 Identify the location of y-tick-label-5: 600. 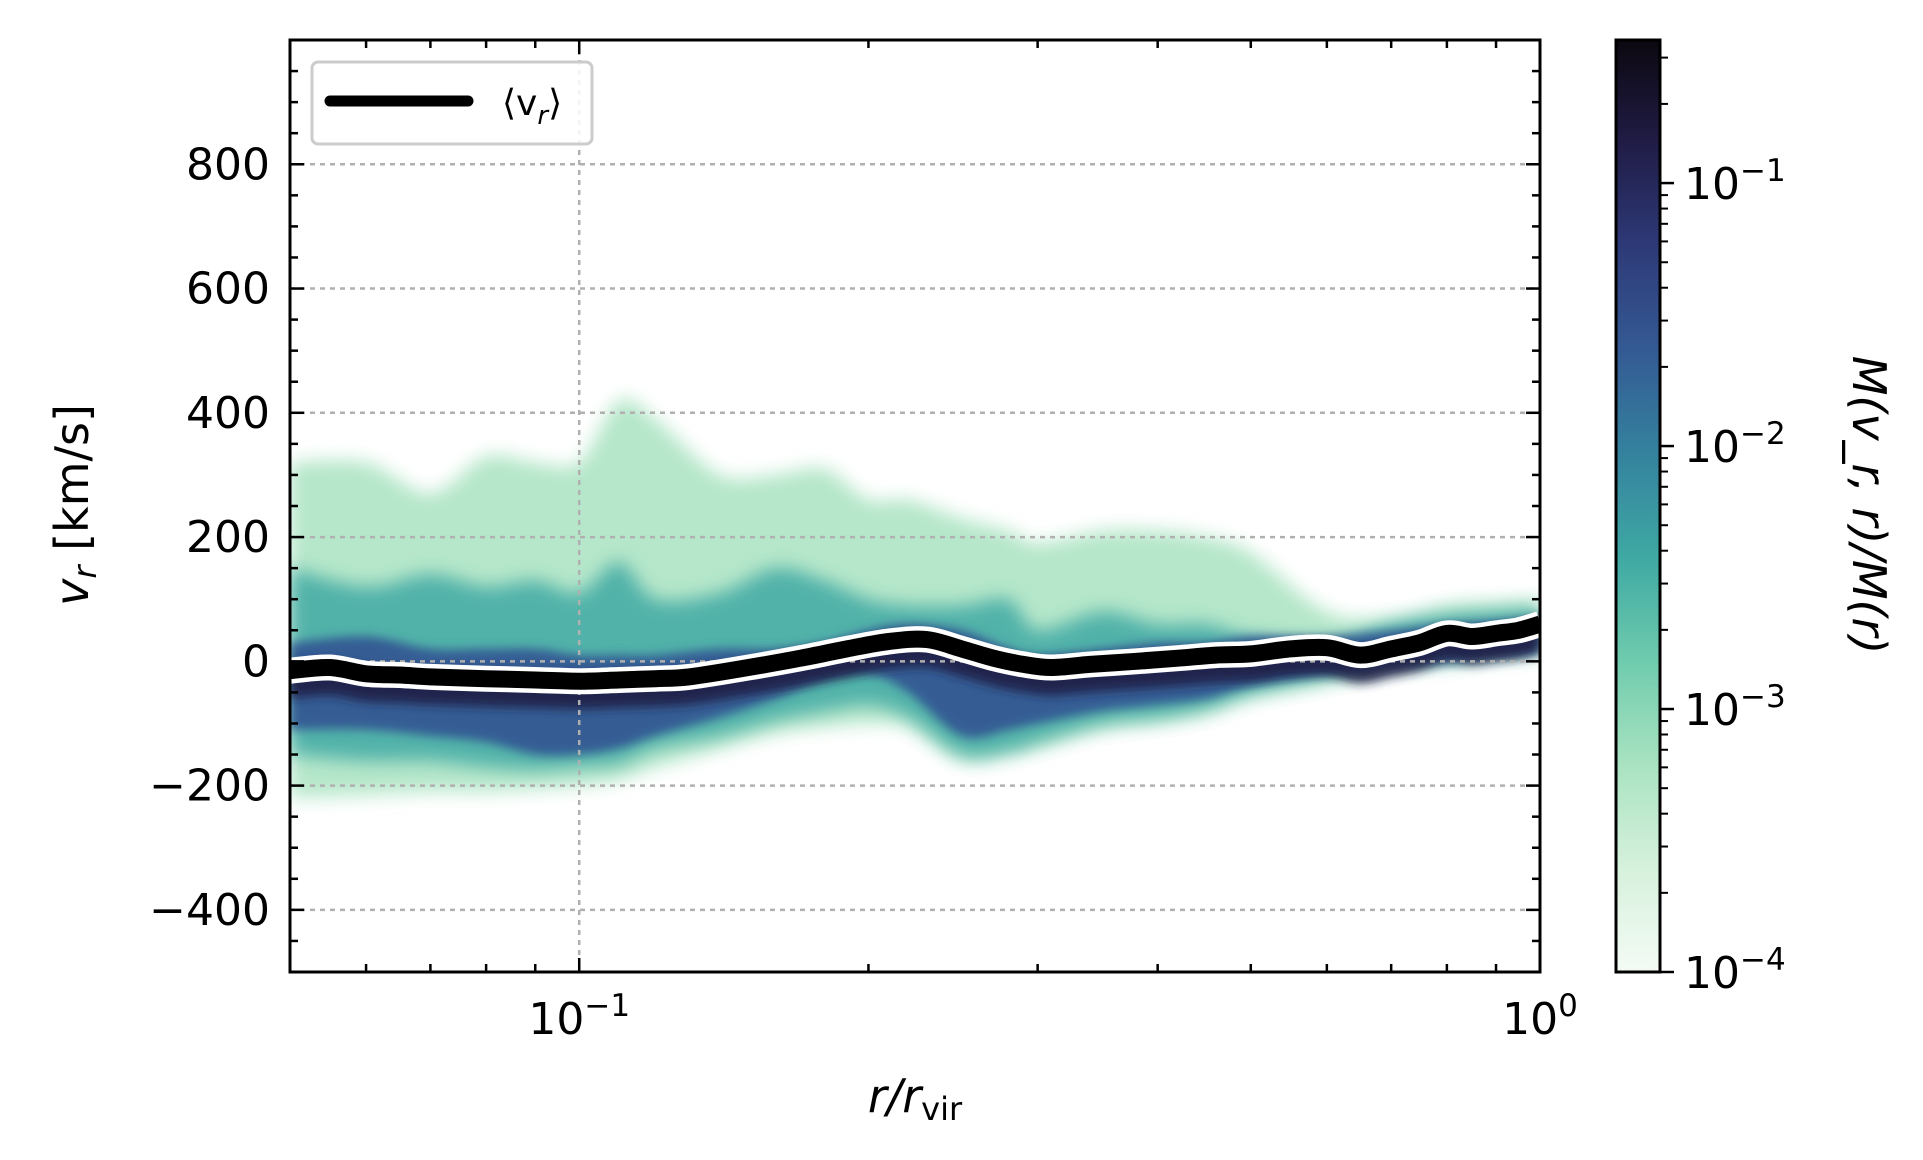
(228, 289).